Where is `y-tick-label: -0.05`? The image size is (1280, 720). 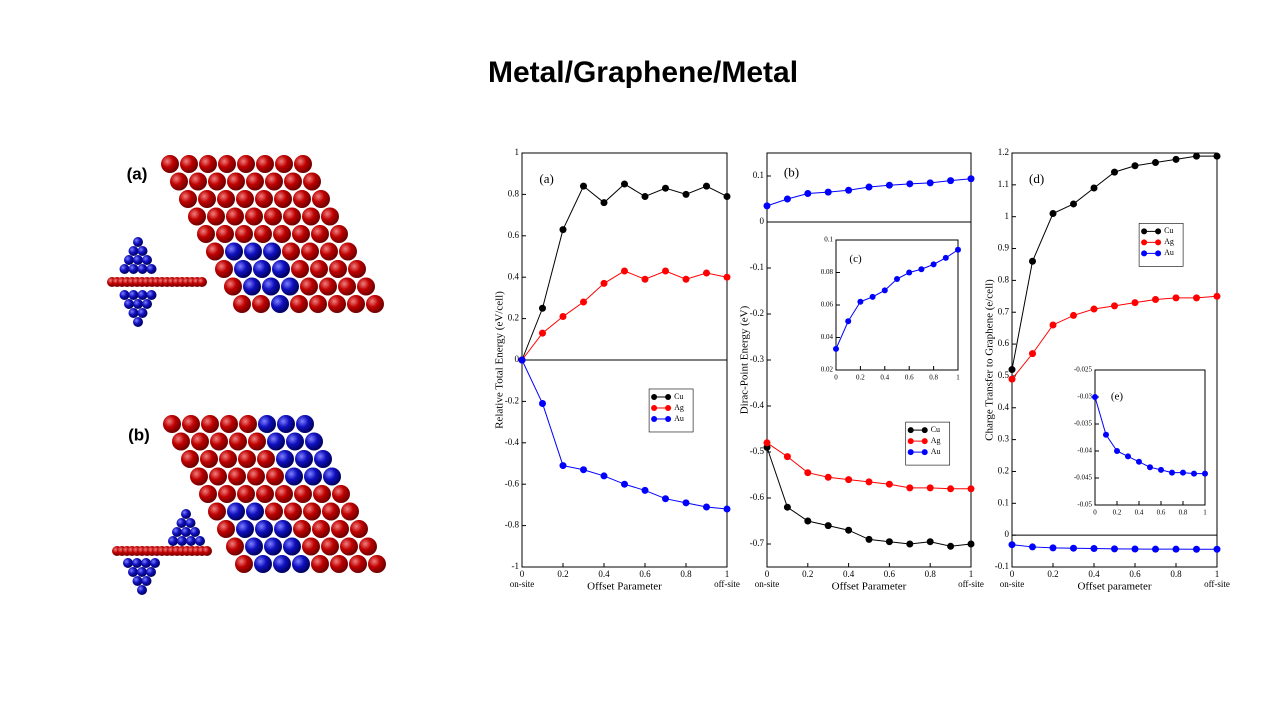 y-tick-label: -0.05 is located at coordinates (1084, 505).